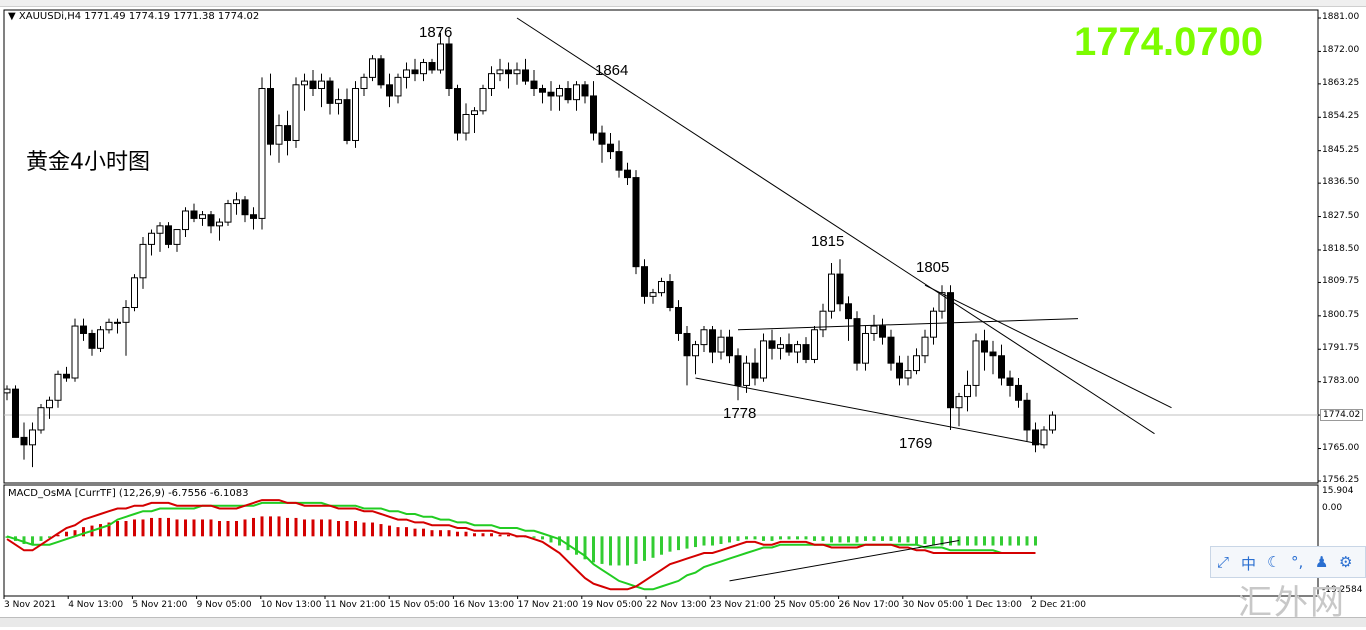 The height and width of the screenshot is (630, 1366). What do you see at coordinates (1346, 562) in the screenshot?
I see `gear-icon: ⚙` at bounding box center [1346, 562].